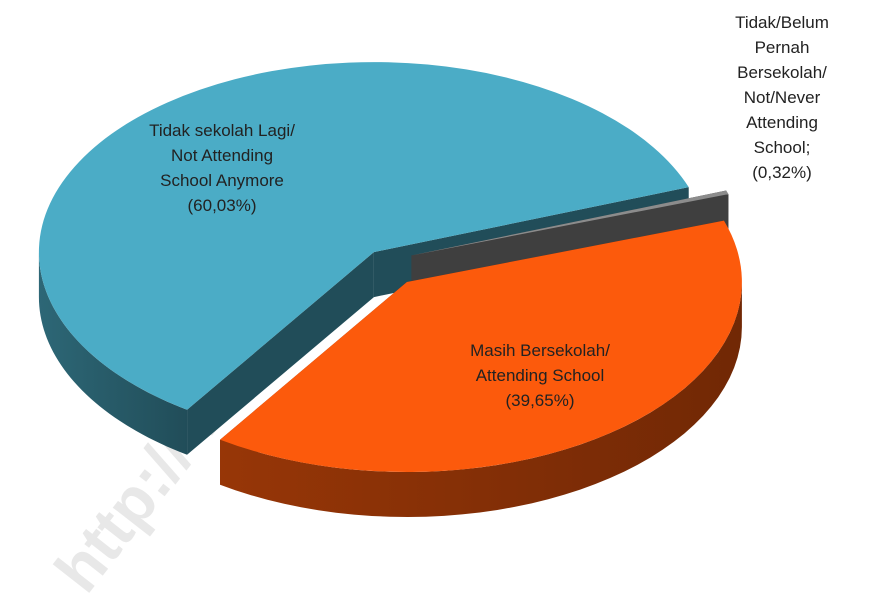  What do you see at coordinates (782, 172) in the screenshot?
I see `value-label: (0,32%)` at bounding box center [782, 172].